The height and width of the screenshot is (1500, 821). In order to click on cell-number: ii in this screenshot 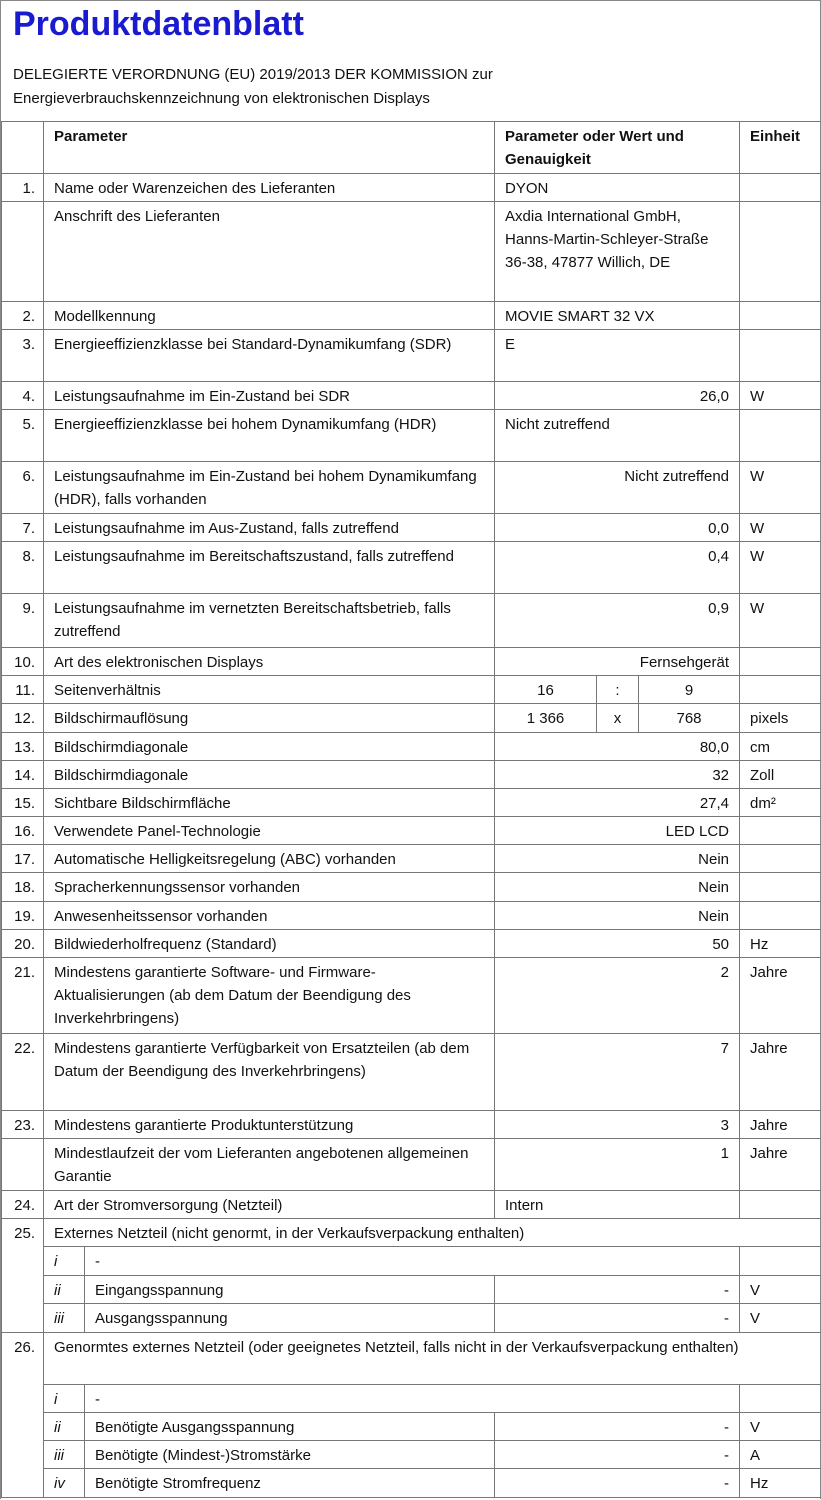, I will do `click(64, 1426)`.